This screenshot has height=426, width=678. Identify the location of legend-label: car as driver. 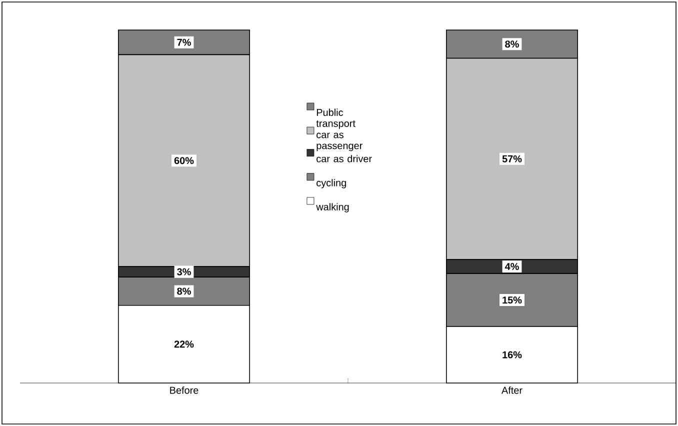
(344, 158).